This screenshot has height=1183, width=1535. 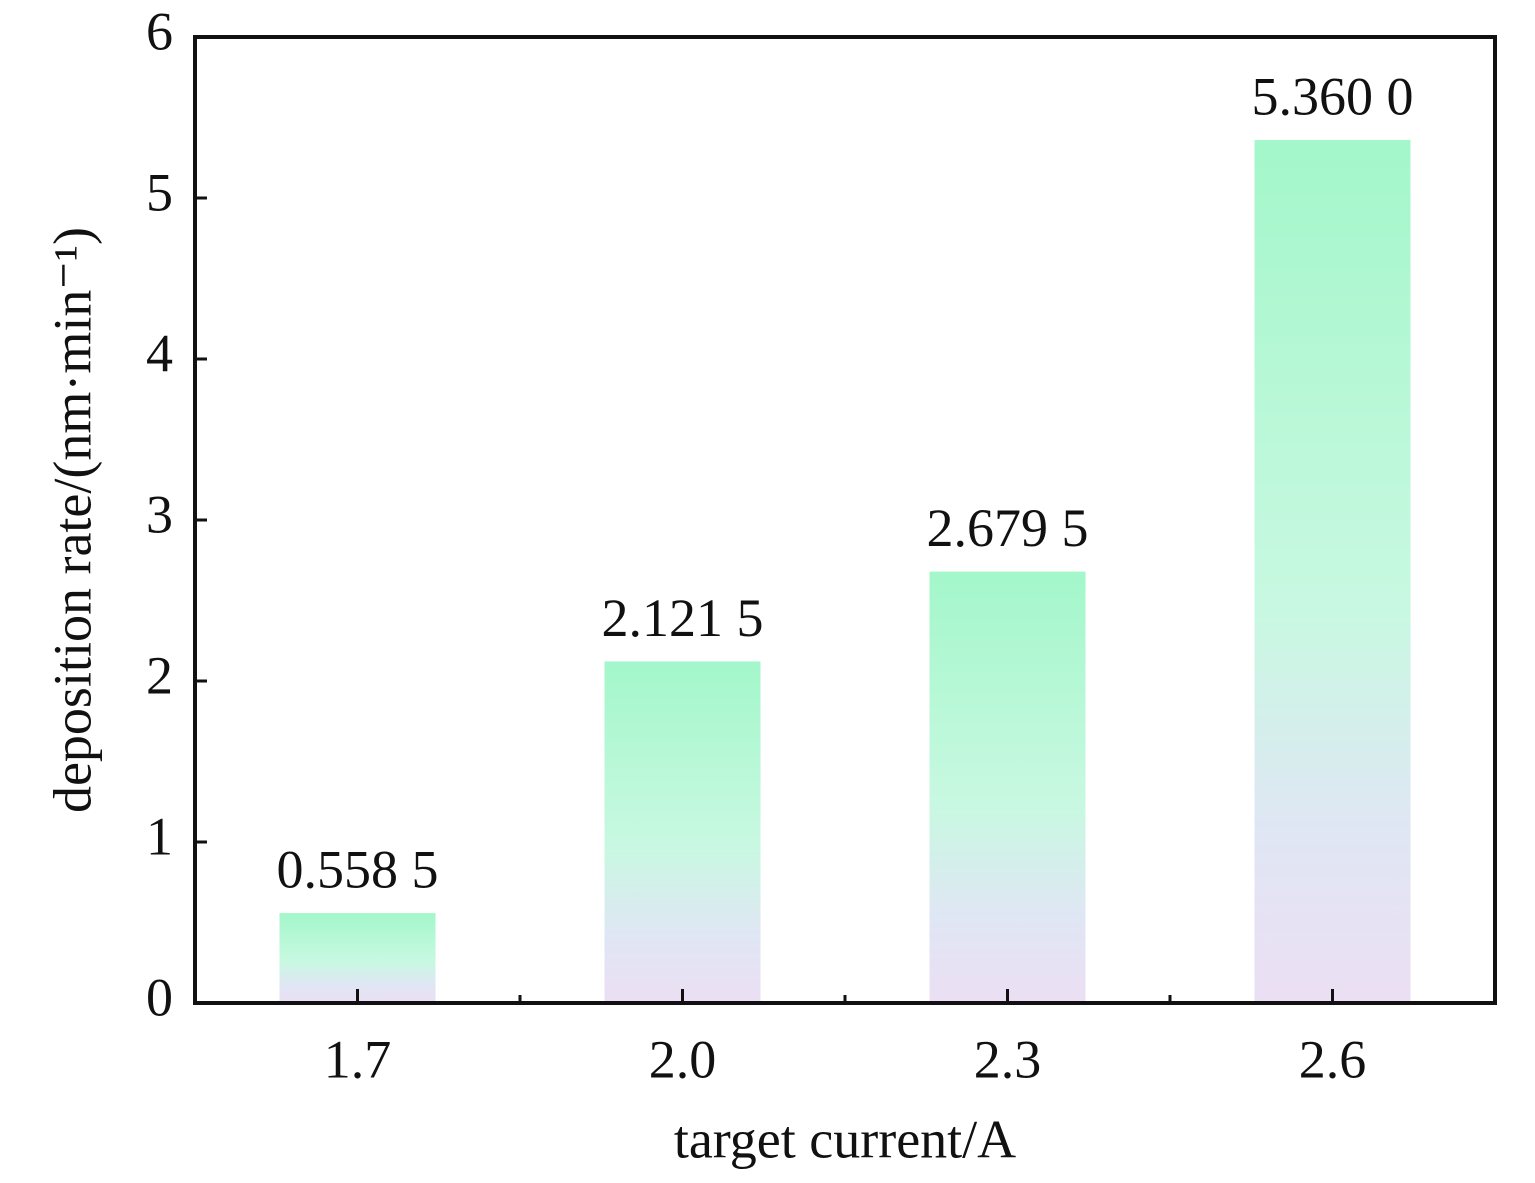 I want to click on x-axis-title: target current/A, so click(x=845, y=1139).